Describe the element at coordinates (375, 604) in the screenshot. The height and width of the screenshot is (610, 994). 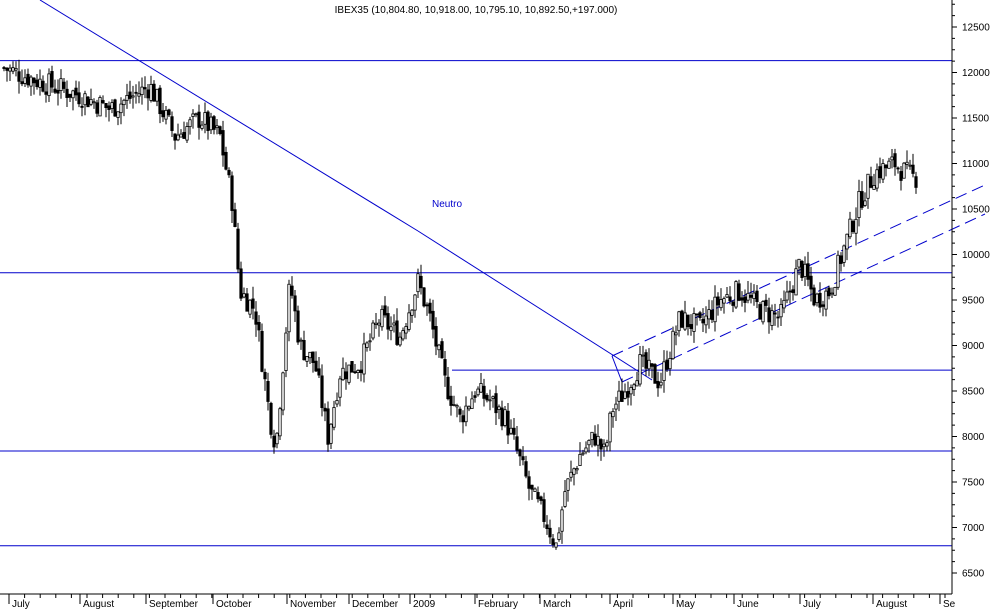
I see `x-tick-label: December` at that location.